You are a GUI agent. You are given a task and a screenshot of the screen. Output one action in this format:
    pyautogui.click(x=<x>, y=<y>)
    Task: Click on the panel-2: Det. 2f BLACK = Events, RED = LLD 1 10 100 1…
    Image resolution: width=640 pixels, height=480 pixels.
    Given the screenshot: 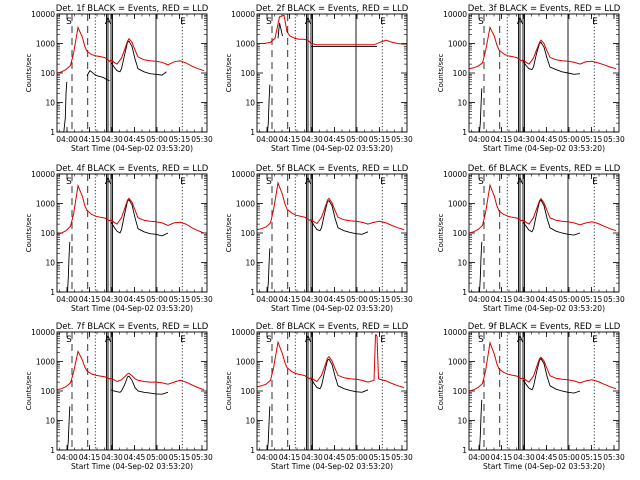 What is the action you would take?
    pyautogui.click(x=319, y=78)
    